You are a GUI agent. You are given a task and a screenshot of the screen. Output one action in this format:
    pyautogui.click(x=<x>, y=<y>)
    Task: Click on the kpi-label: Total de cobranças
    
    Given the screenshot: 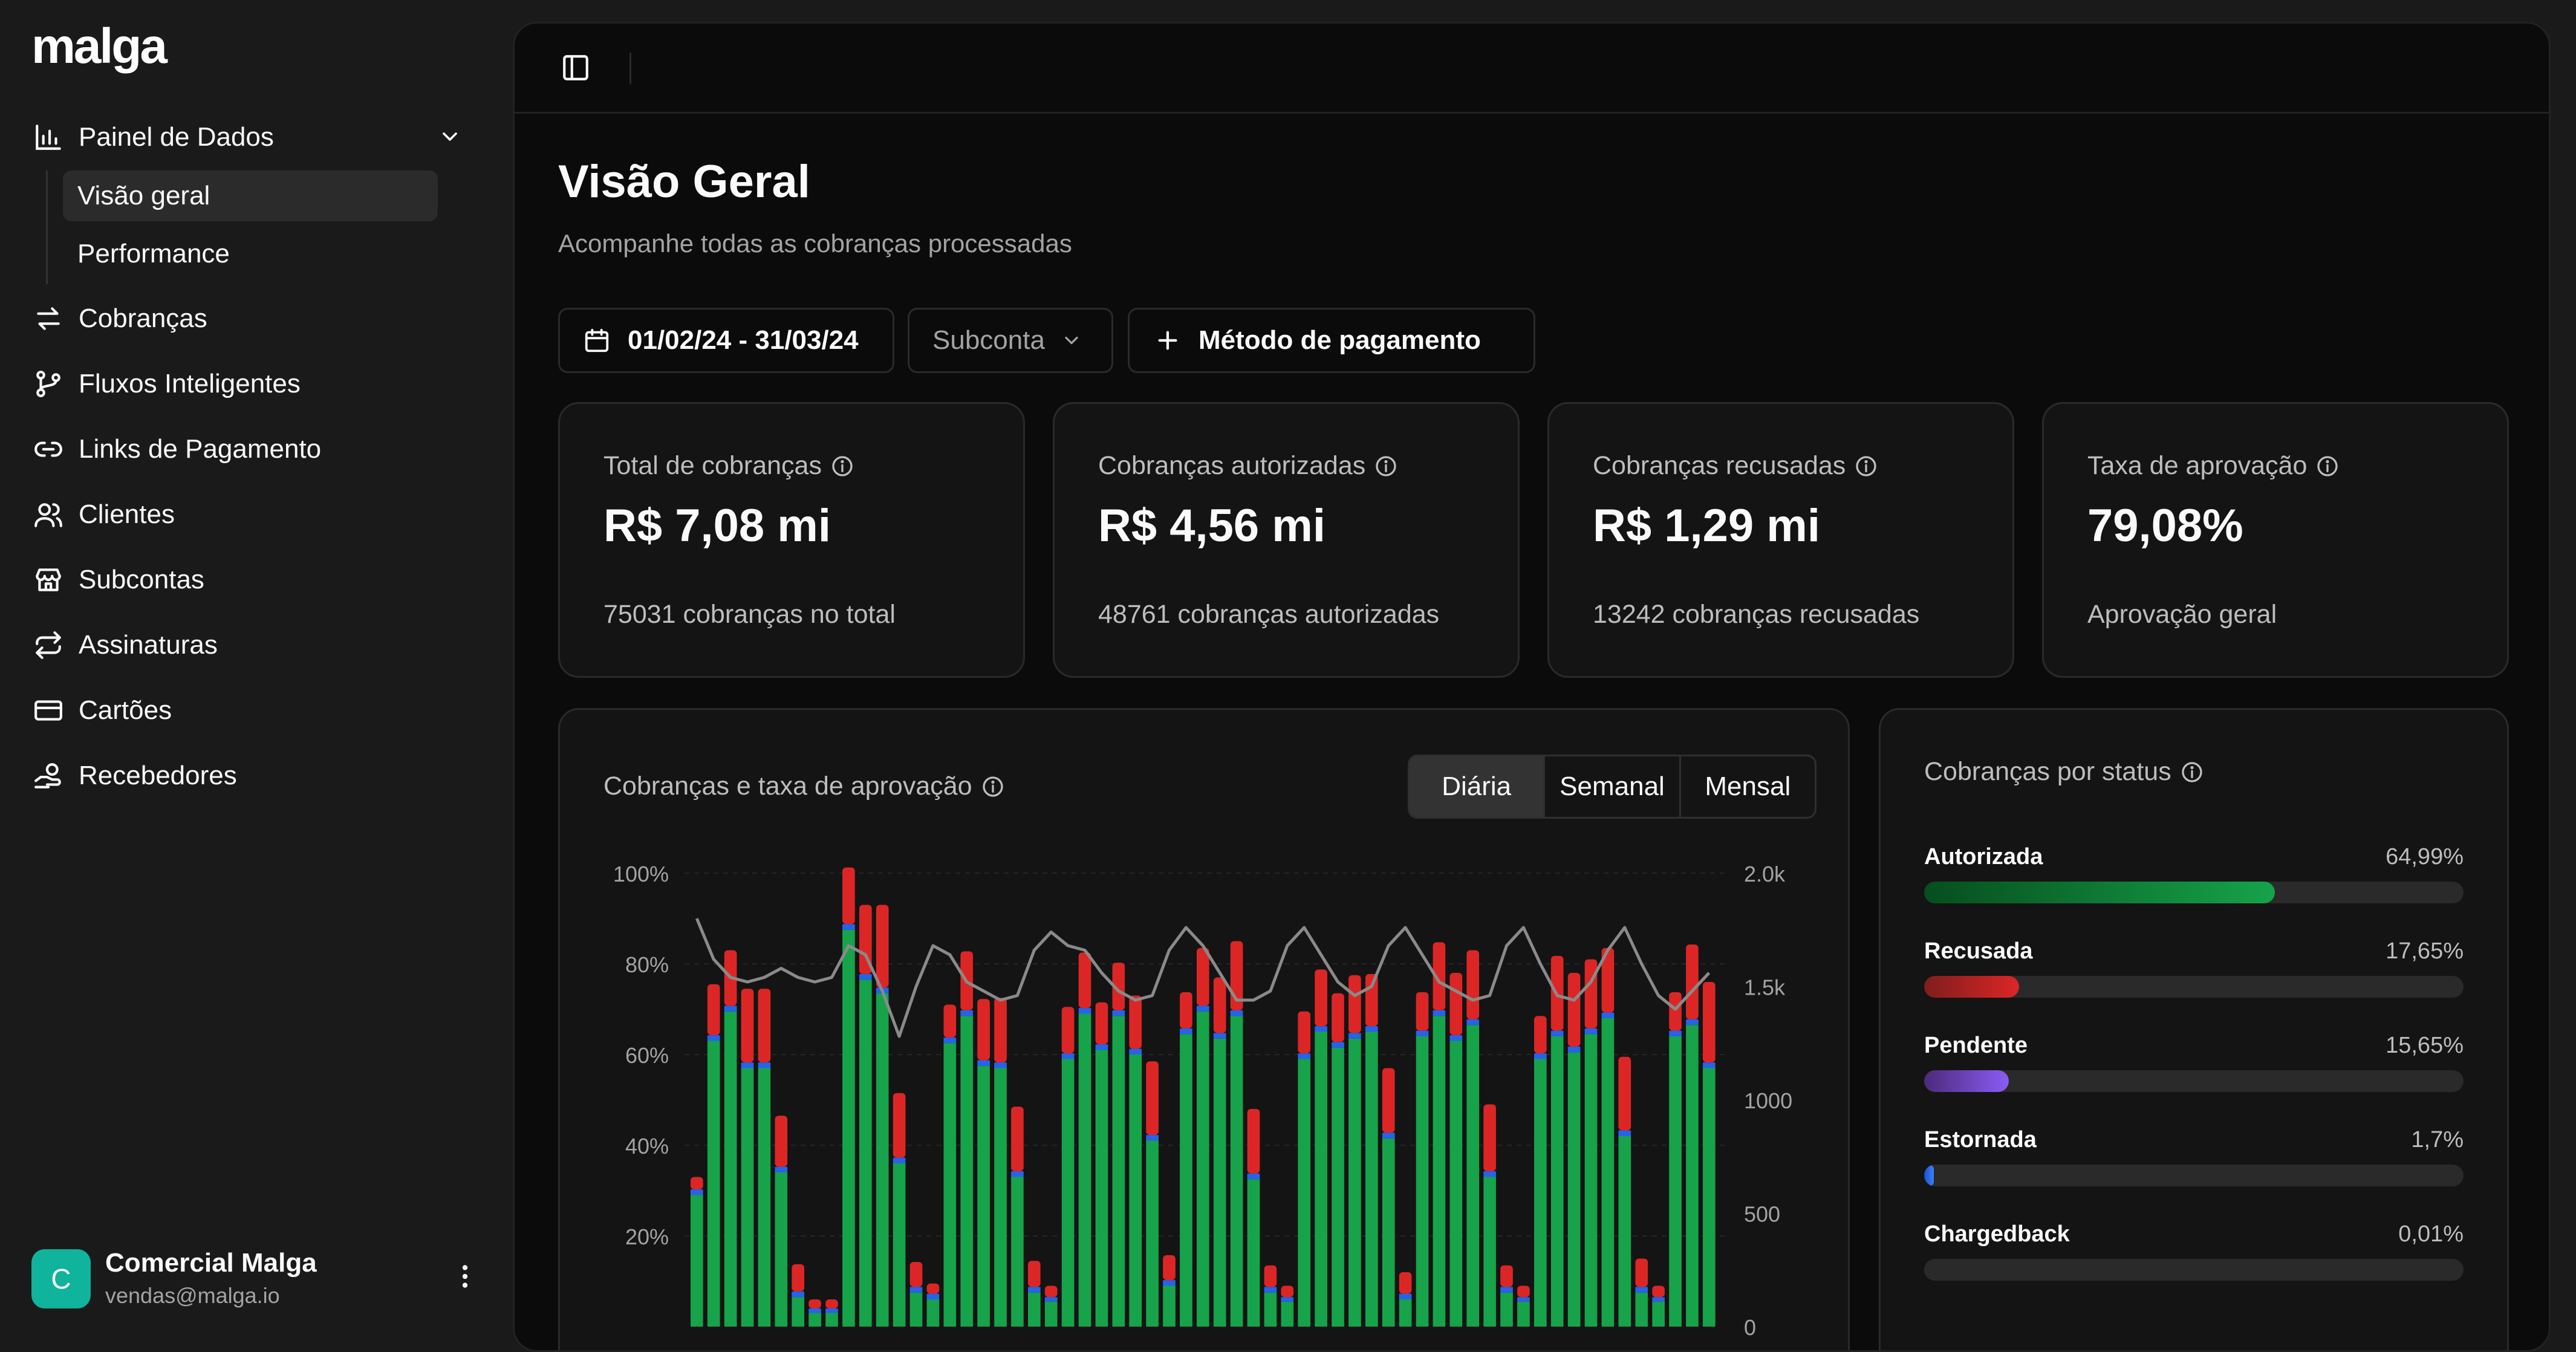 What is the action you would take?
    pyautogui.click(x=729, y=466)
    